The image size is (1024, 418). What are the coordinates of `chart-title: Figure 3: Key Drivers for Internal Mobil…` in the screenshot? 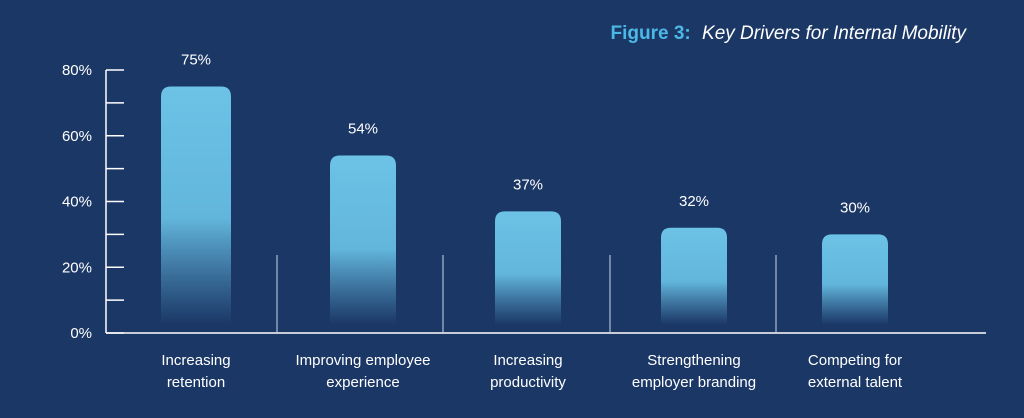 It's located at (789, 33).